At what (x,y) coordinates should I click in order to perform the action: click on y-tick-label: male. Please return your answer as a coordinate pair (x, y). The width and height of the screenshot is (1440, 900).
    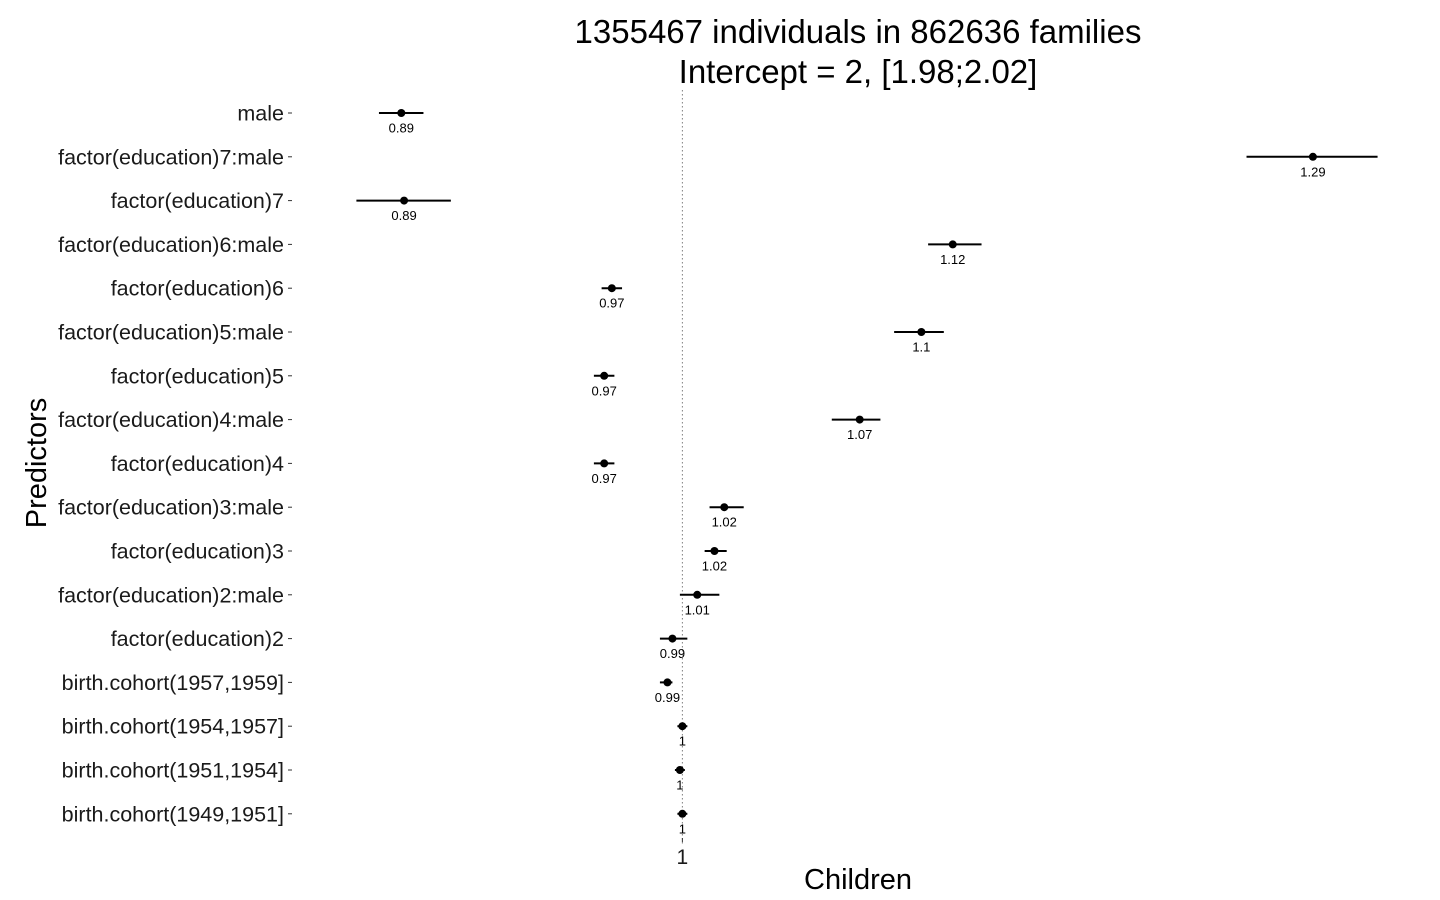
    Looking at the image, I should click on (260, 114).